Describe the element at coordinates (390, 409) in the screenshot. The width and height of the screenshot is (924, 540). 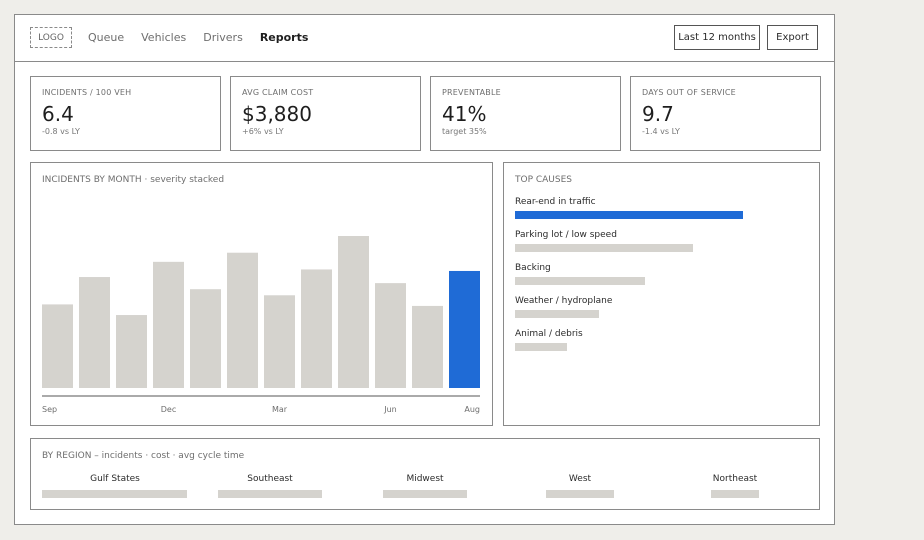
I see `x-tick-label: Jun` at that location.